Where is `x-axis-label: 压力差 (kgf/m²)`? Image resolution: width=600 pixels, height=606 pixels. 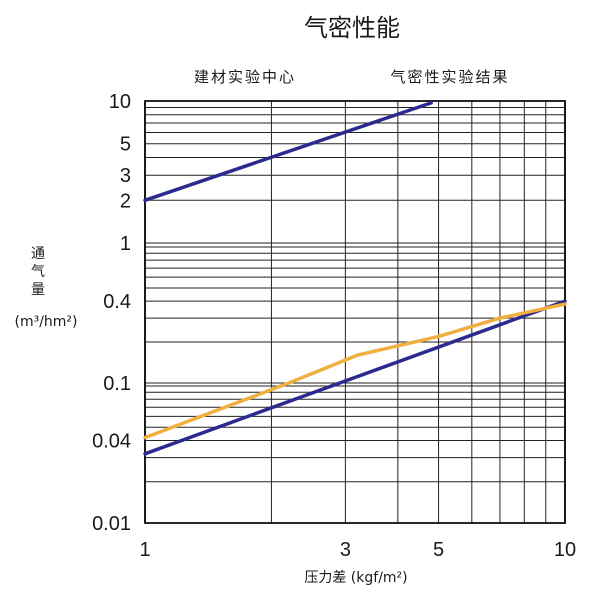 x-axis-label: 压力差 (kgf/m²) is located at coordinates (355, 578).